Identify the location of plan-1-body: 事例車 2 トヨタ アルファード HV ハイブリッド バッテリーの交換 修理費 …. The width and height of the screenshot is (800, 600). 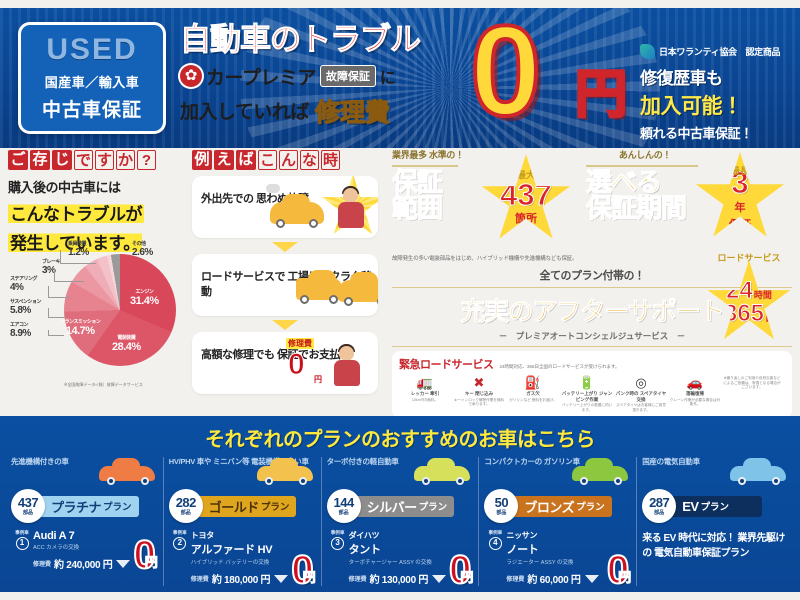
(242, 560).